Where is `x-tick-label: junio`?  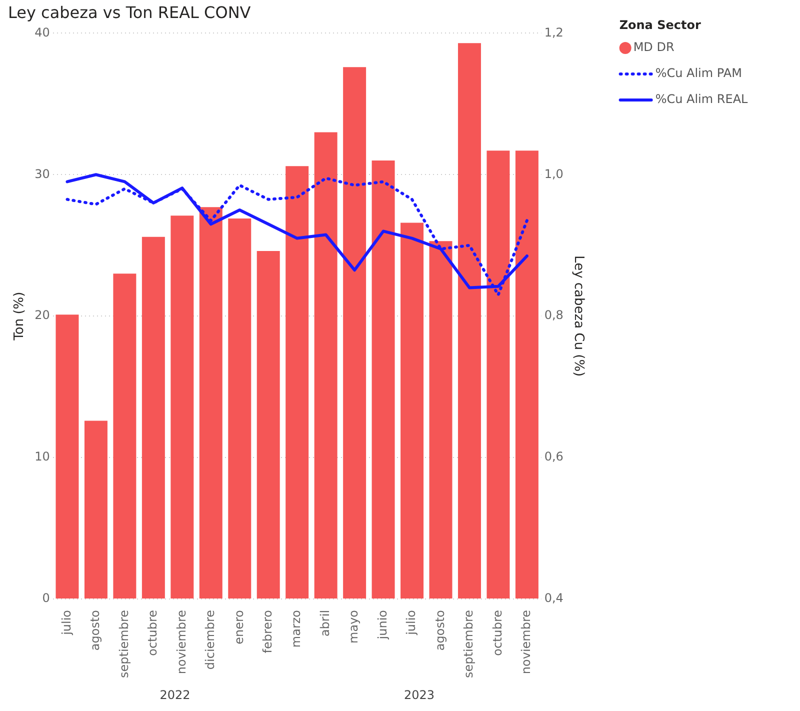
x-tick-label: junio is located at coordinates (382, 625).